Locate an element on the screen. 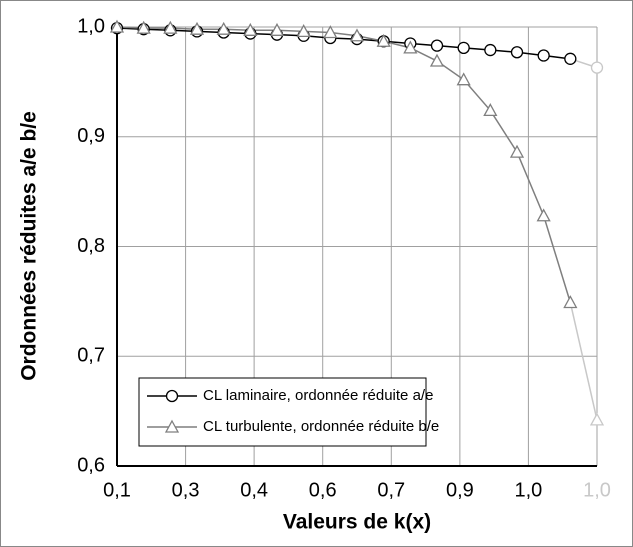 This screenshot has height=547, width=633. x-tick-label: 0,9 is located at coordinates (460, 490).